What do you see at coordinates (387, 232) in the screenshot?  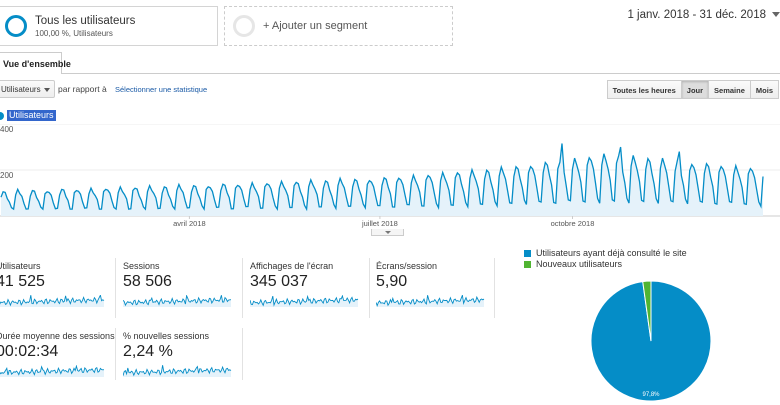 I see `chart-collapse-handle` at bounding box center [387, 232].